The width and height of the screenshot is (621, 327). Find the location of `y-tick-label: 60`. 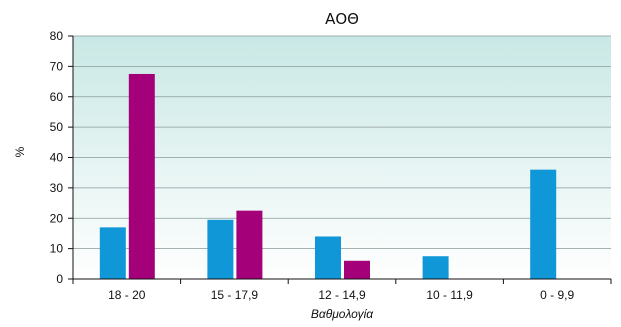

y-tick-label: 60 is located at coordinates (57, 97).